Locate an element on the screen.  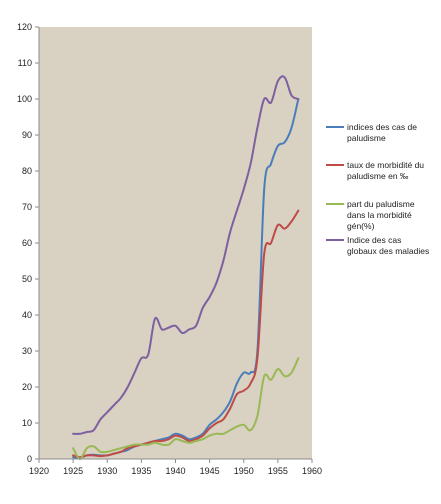
y-tick-label: 40 is located at coordinates (27, 315).